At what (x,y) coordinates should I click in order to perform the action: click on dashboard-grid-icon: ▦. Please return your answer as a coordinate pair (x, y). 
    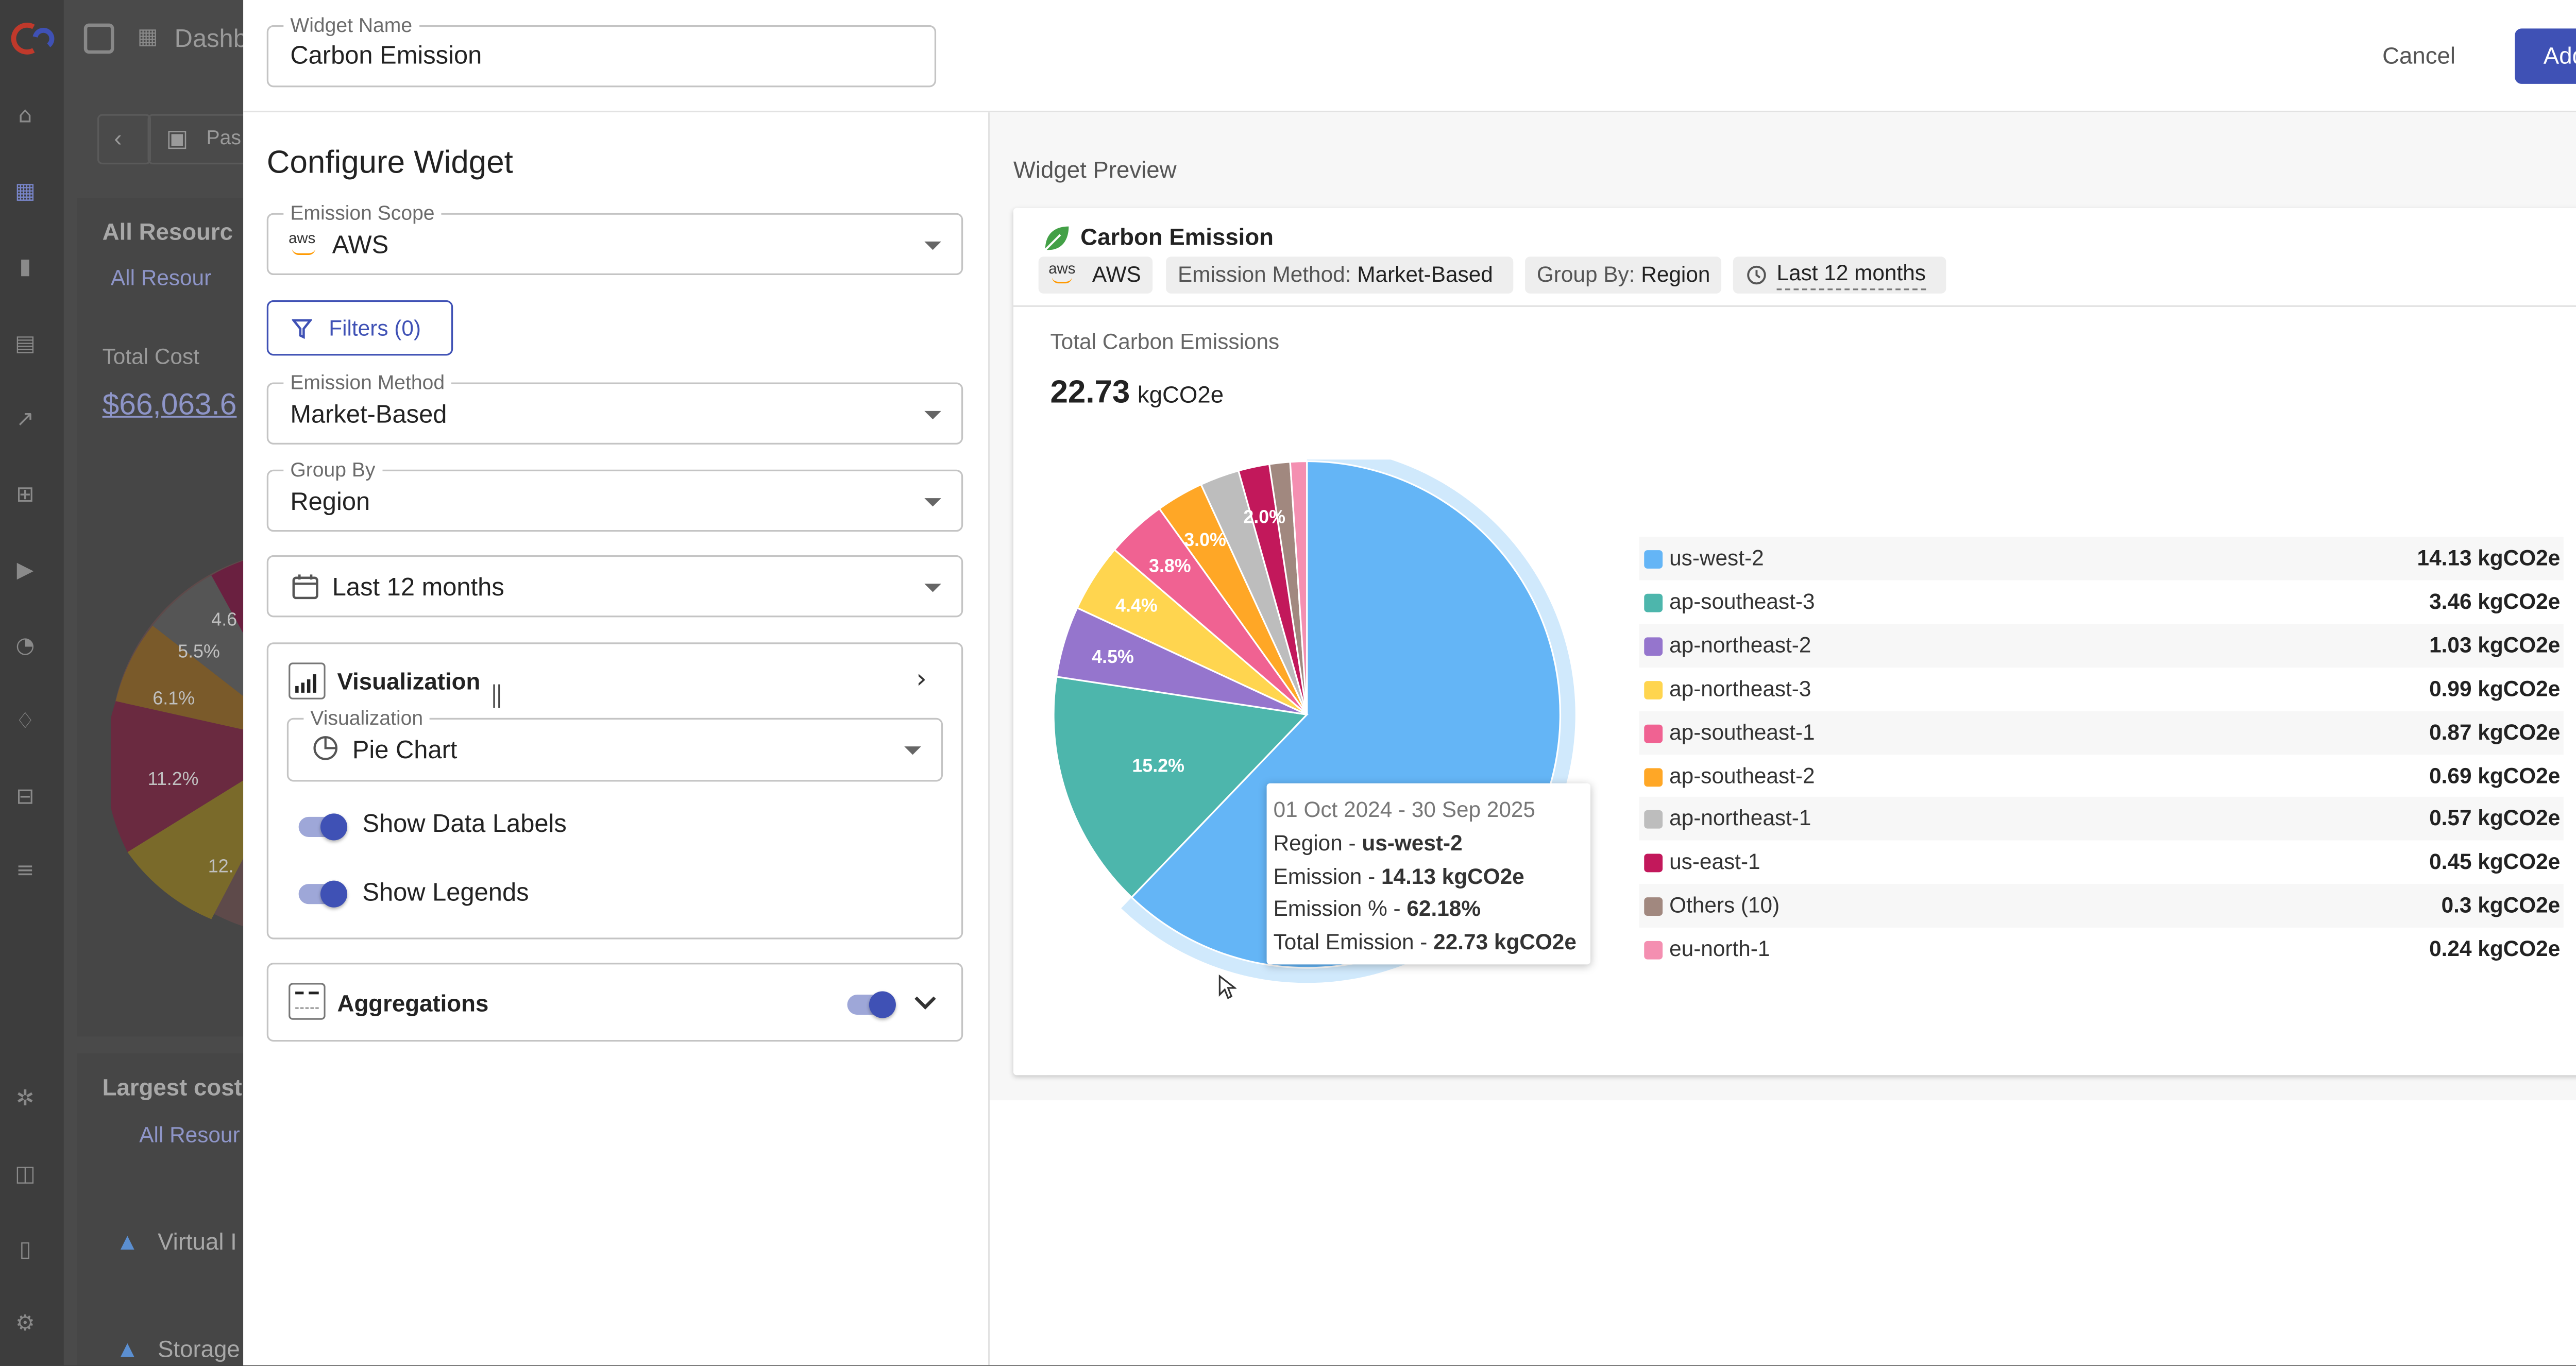
    Looking at the image, I should click on (148, 37).